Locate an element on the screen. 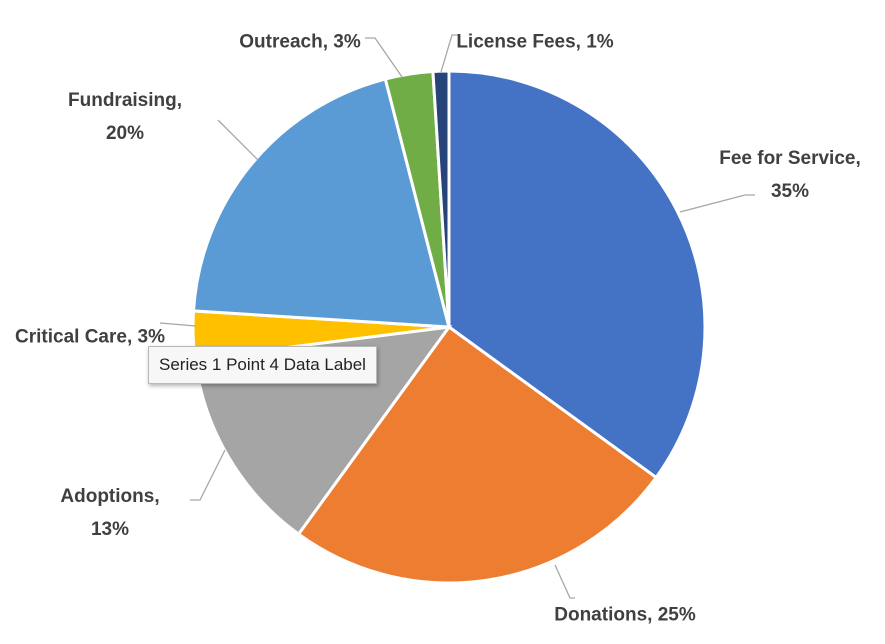  data-label: License Fees, 1% is located at coordinates (535, 42).